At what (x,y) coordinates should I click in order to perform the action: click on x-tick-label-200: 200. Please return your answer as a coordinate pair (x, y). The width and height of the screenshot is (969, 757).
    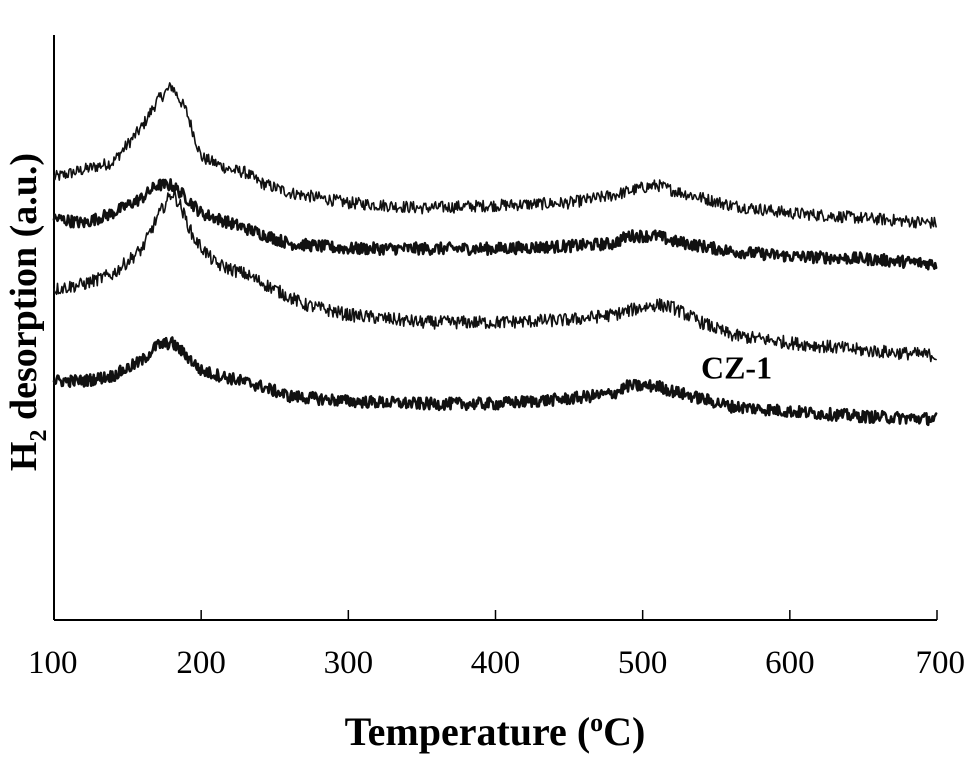
    Looking at the image, I should click on (201, 663).